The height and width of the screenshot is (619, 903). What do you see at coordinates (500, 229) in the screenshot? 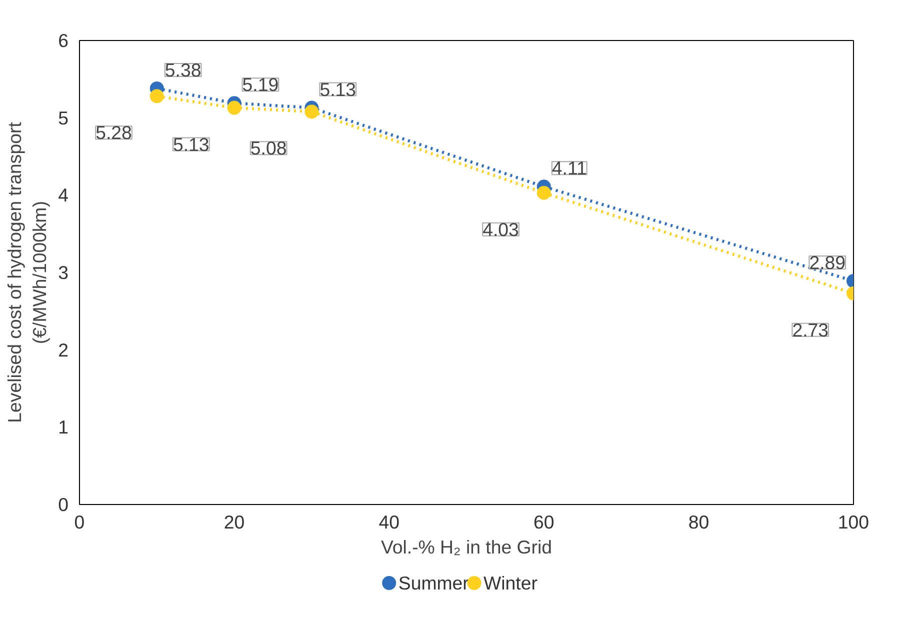
I see `data-label: 4.03` at bounding box center [500, 229].